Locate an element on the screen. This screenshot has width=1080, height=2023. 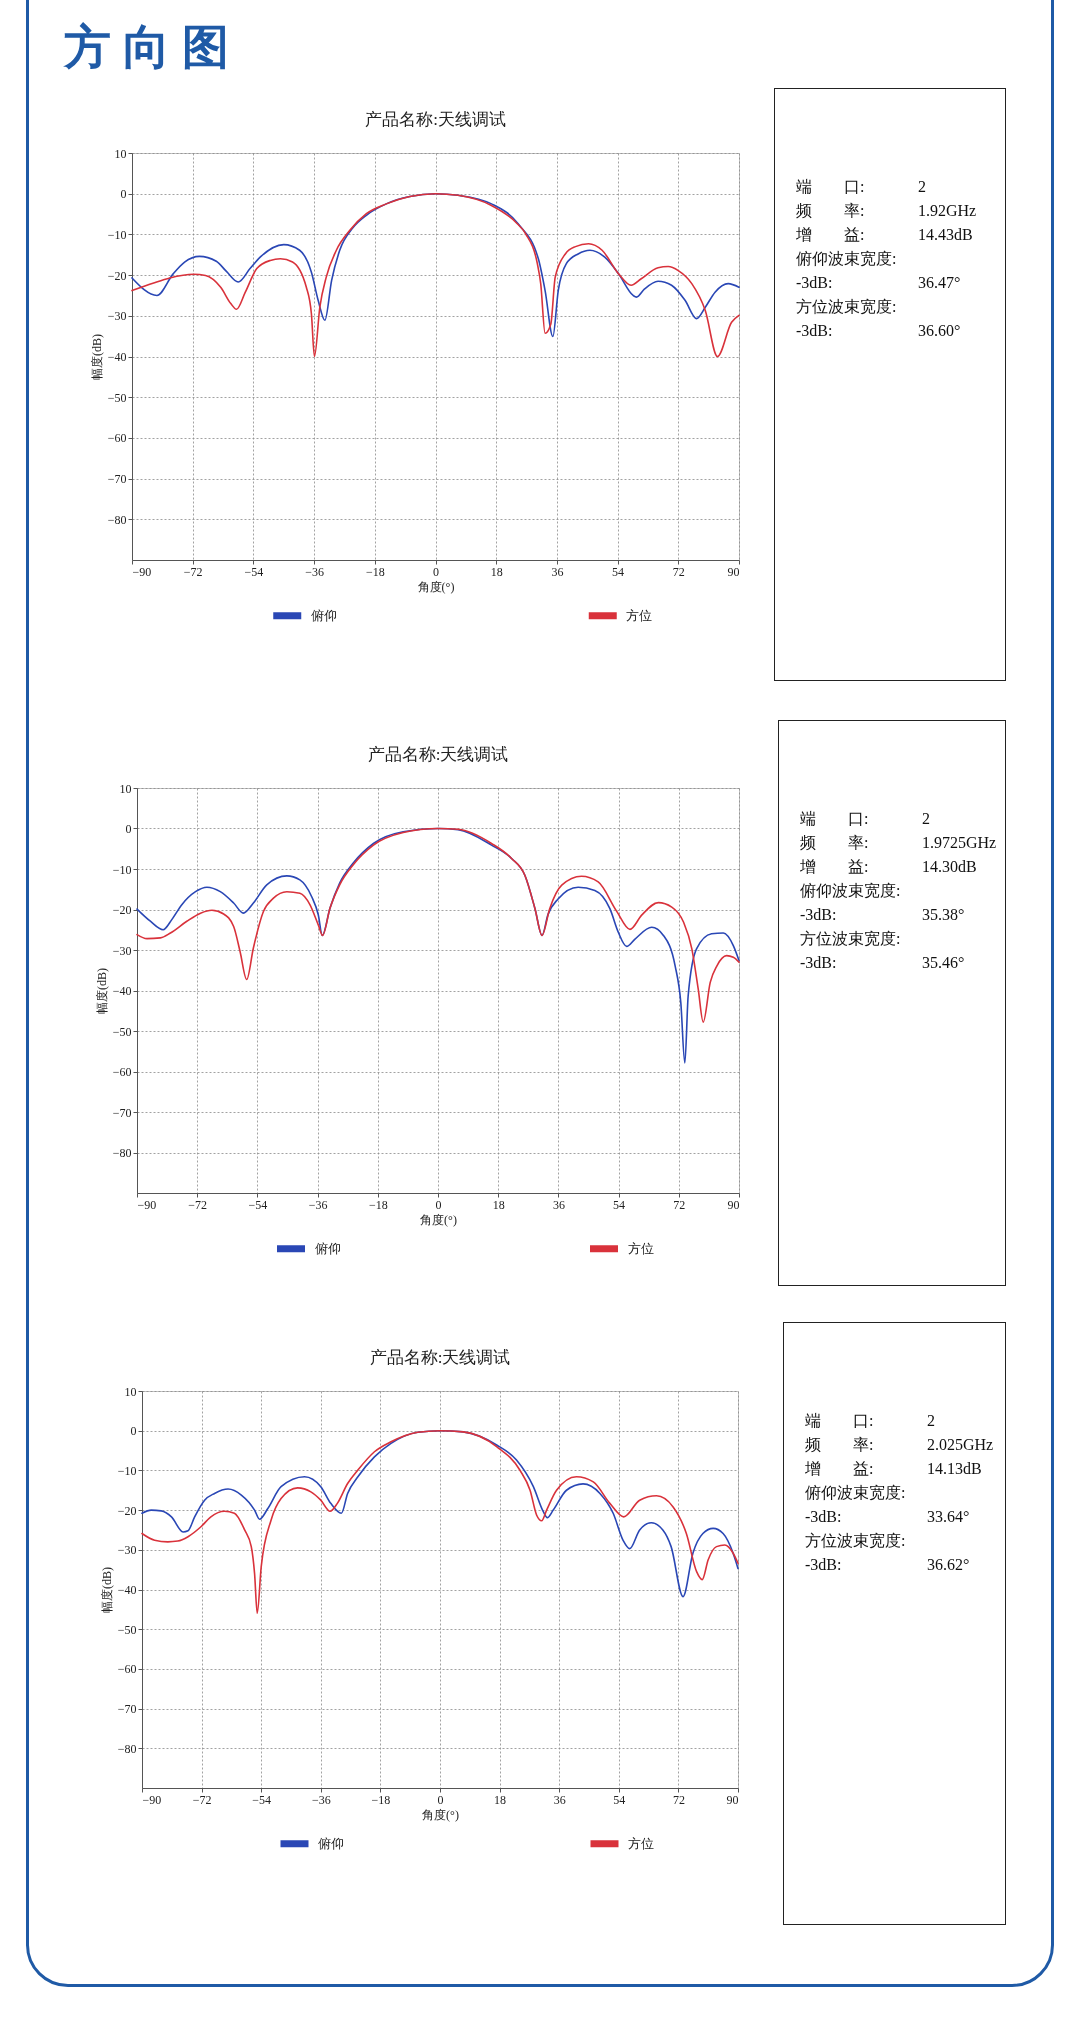
text: 频 率: 1.9725GHz is located at coordinates (899, 843).